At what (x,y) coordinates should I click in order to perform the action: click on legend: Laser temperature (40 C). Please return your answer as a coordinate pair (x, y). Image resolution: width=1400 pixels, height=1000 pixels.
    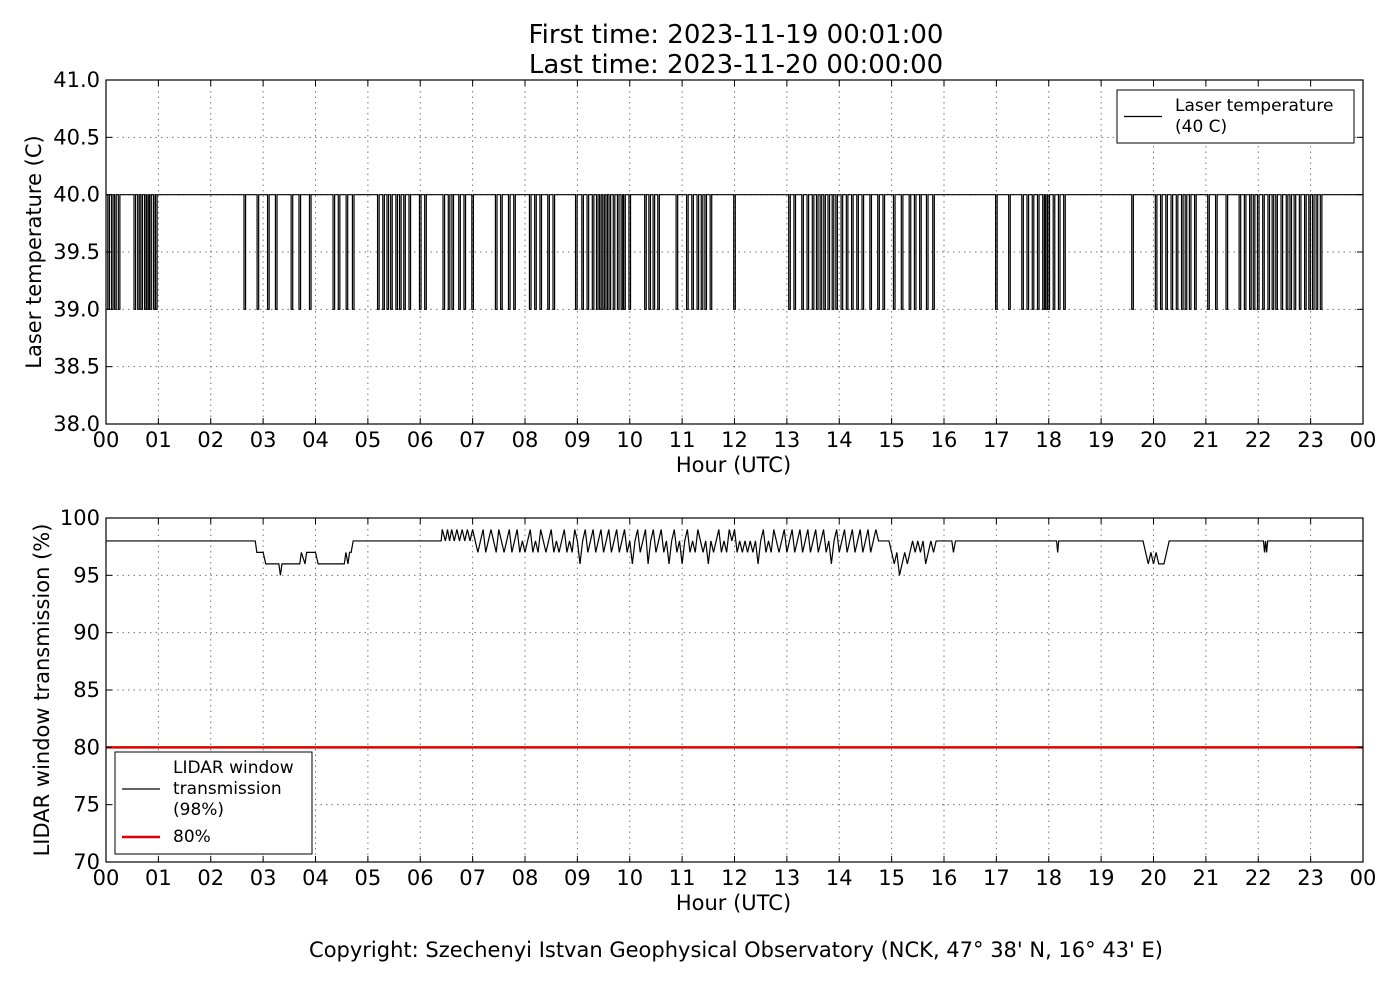
    Looking at the image, I should click on (1235, 116).